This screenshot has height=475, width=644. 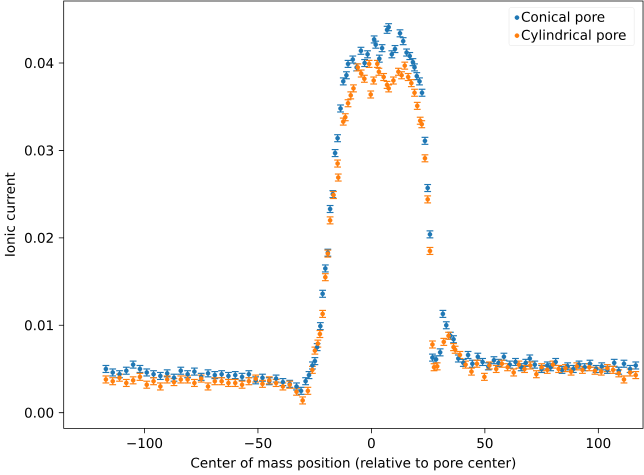 What do you see at coordinates (39, 238) in the screenshot?
I see `y-tick-label: 0.02` at bounding box center [39, 238].